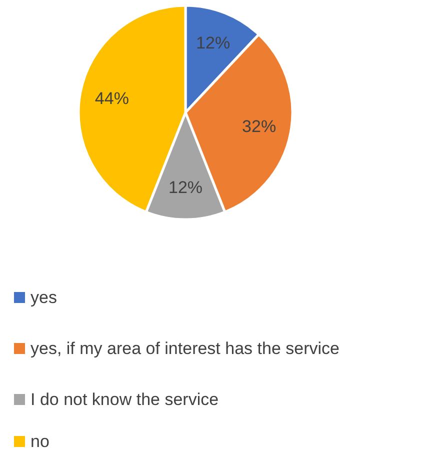  I want to click on legend-label: I do not know the service, so click(124, 399).